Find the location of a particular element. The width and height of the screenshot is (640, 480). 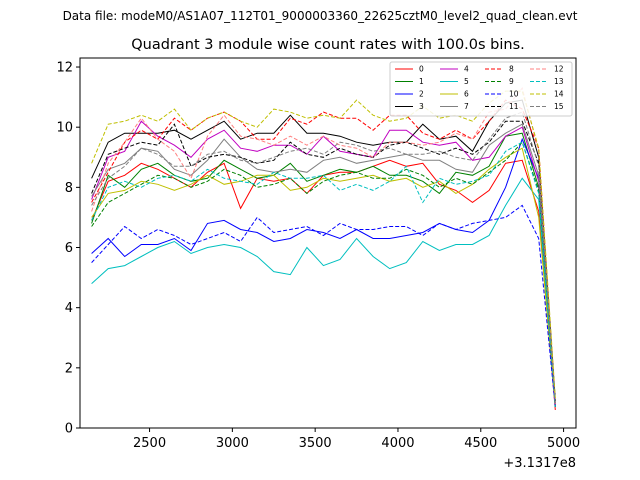

legend-label-10: 10 is located at coordinates (514, 94).